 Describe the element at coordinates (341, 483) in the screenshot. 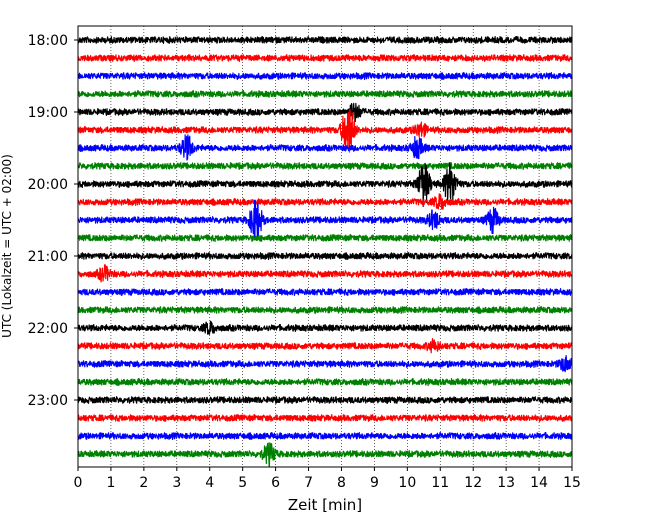

I see `x-tick-label: 8` at that location.